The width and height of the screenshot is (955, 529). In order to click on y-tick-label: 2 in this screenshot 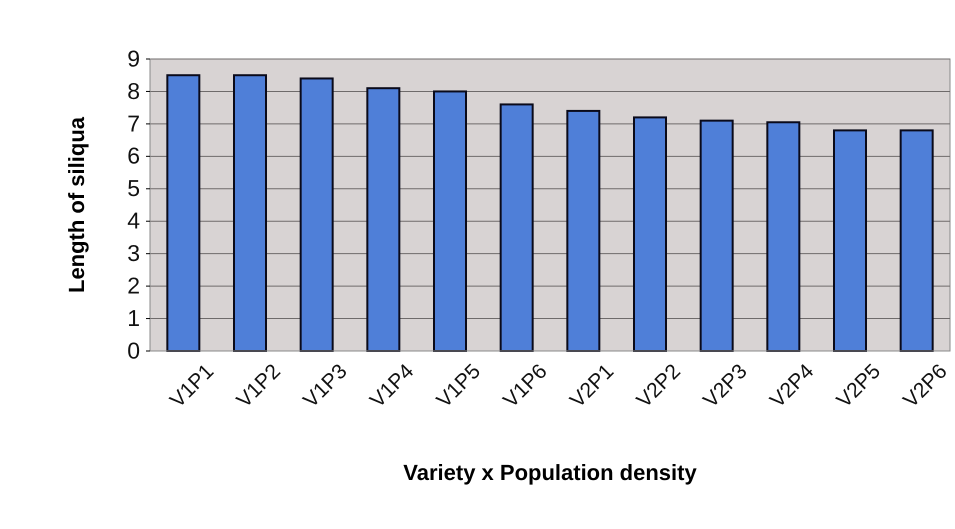, I will do `click(133, 285)`.